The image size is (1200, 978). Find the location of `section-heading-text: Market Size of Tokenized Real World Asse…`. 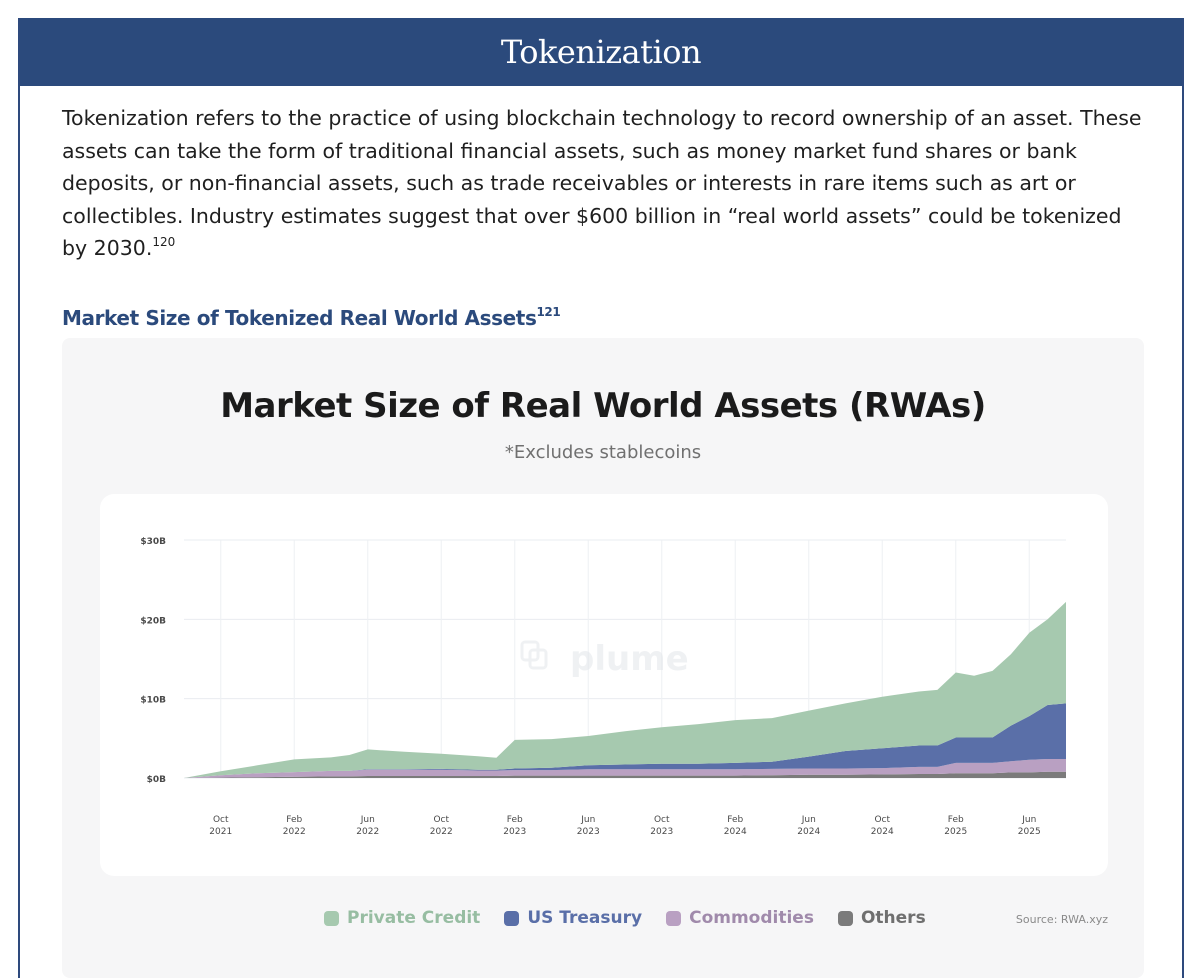

section-heading-text: Market Size of Tokenized Real World Asse… is located at coordinates (299, 318).